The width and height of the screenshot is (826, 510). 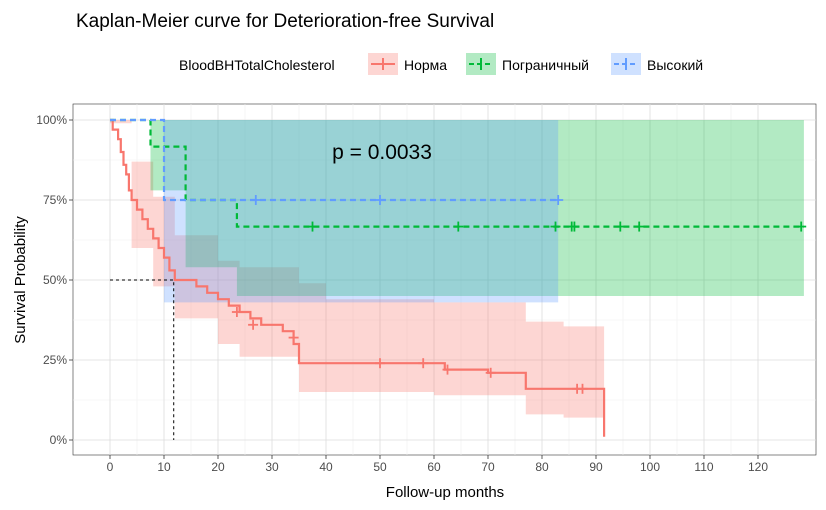 I want to click on x-tick-label: 20, so click(x=218, y=467).